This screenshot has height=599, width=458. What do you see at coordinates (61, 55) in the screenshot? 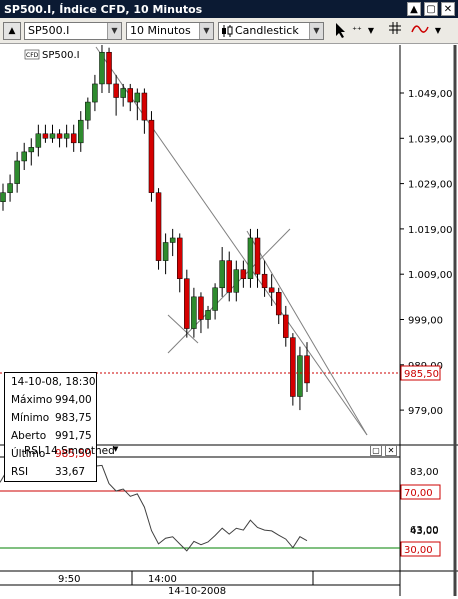
I see `chart-symbol-label: SP500.I` at bounding box center [61, 55].